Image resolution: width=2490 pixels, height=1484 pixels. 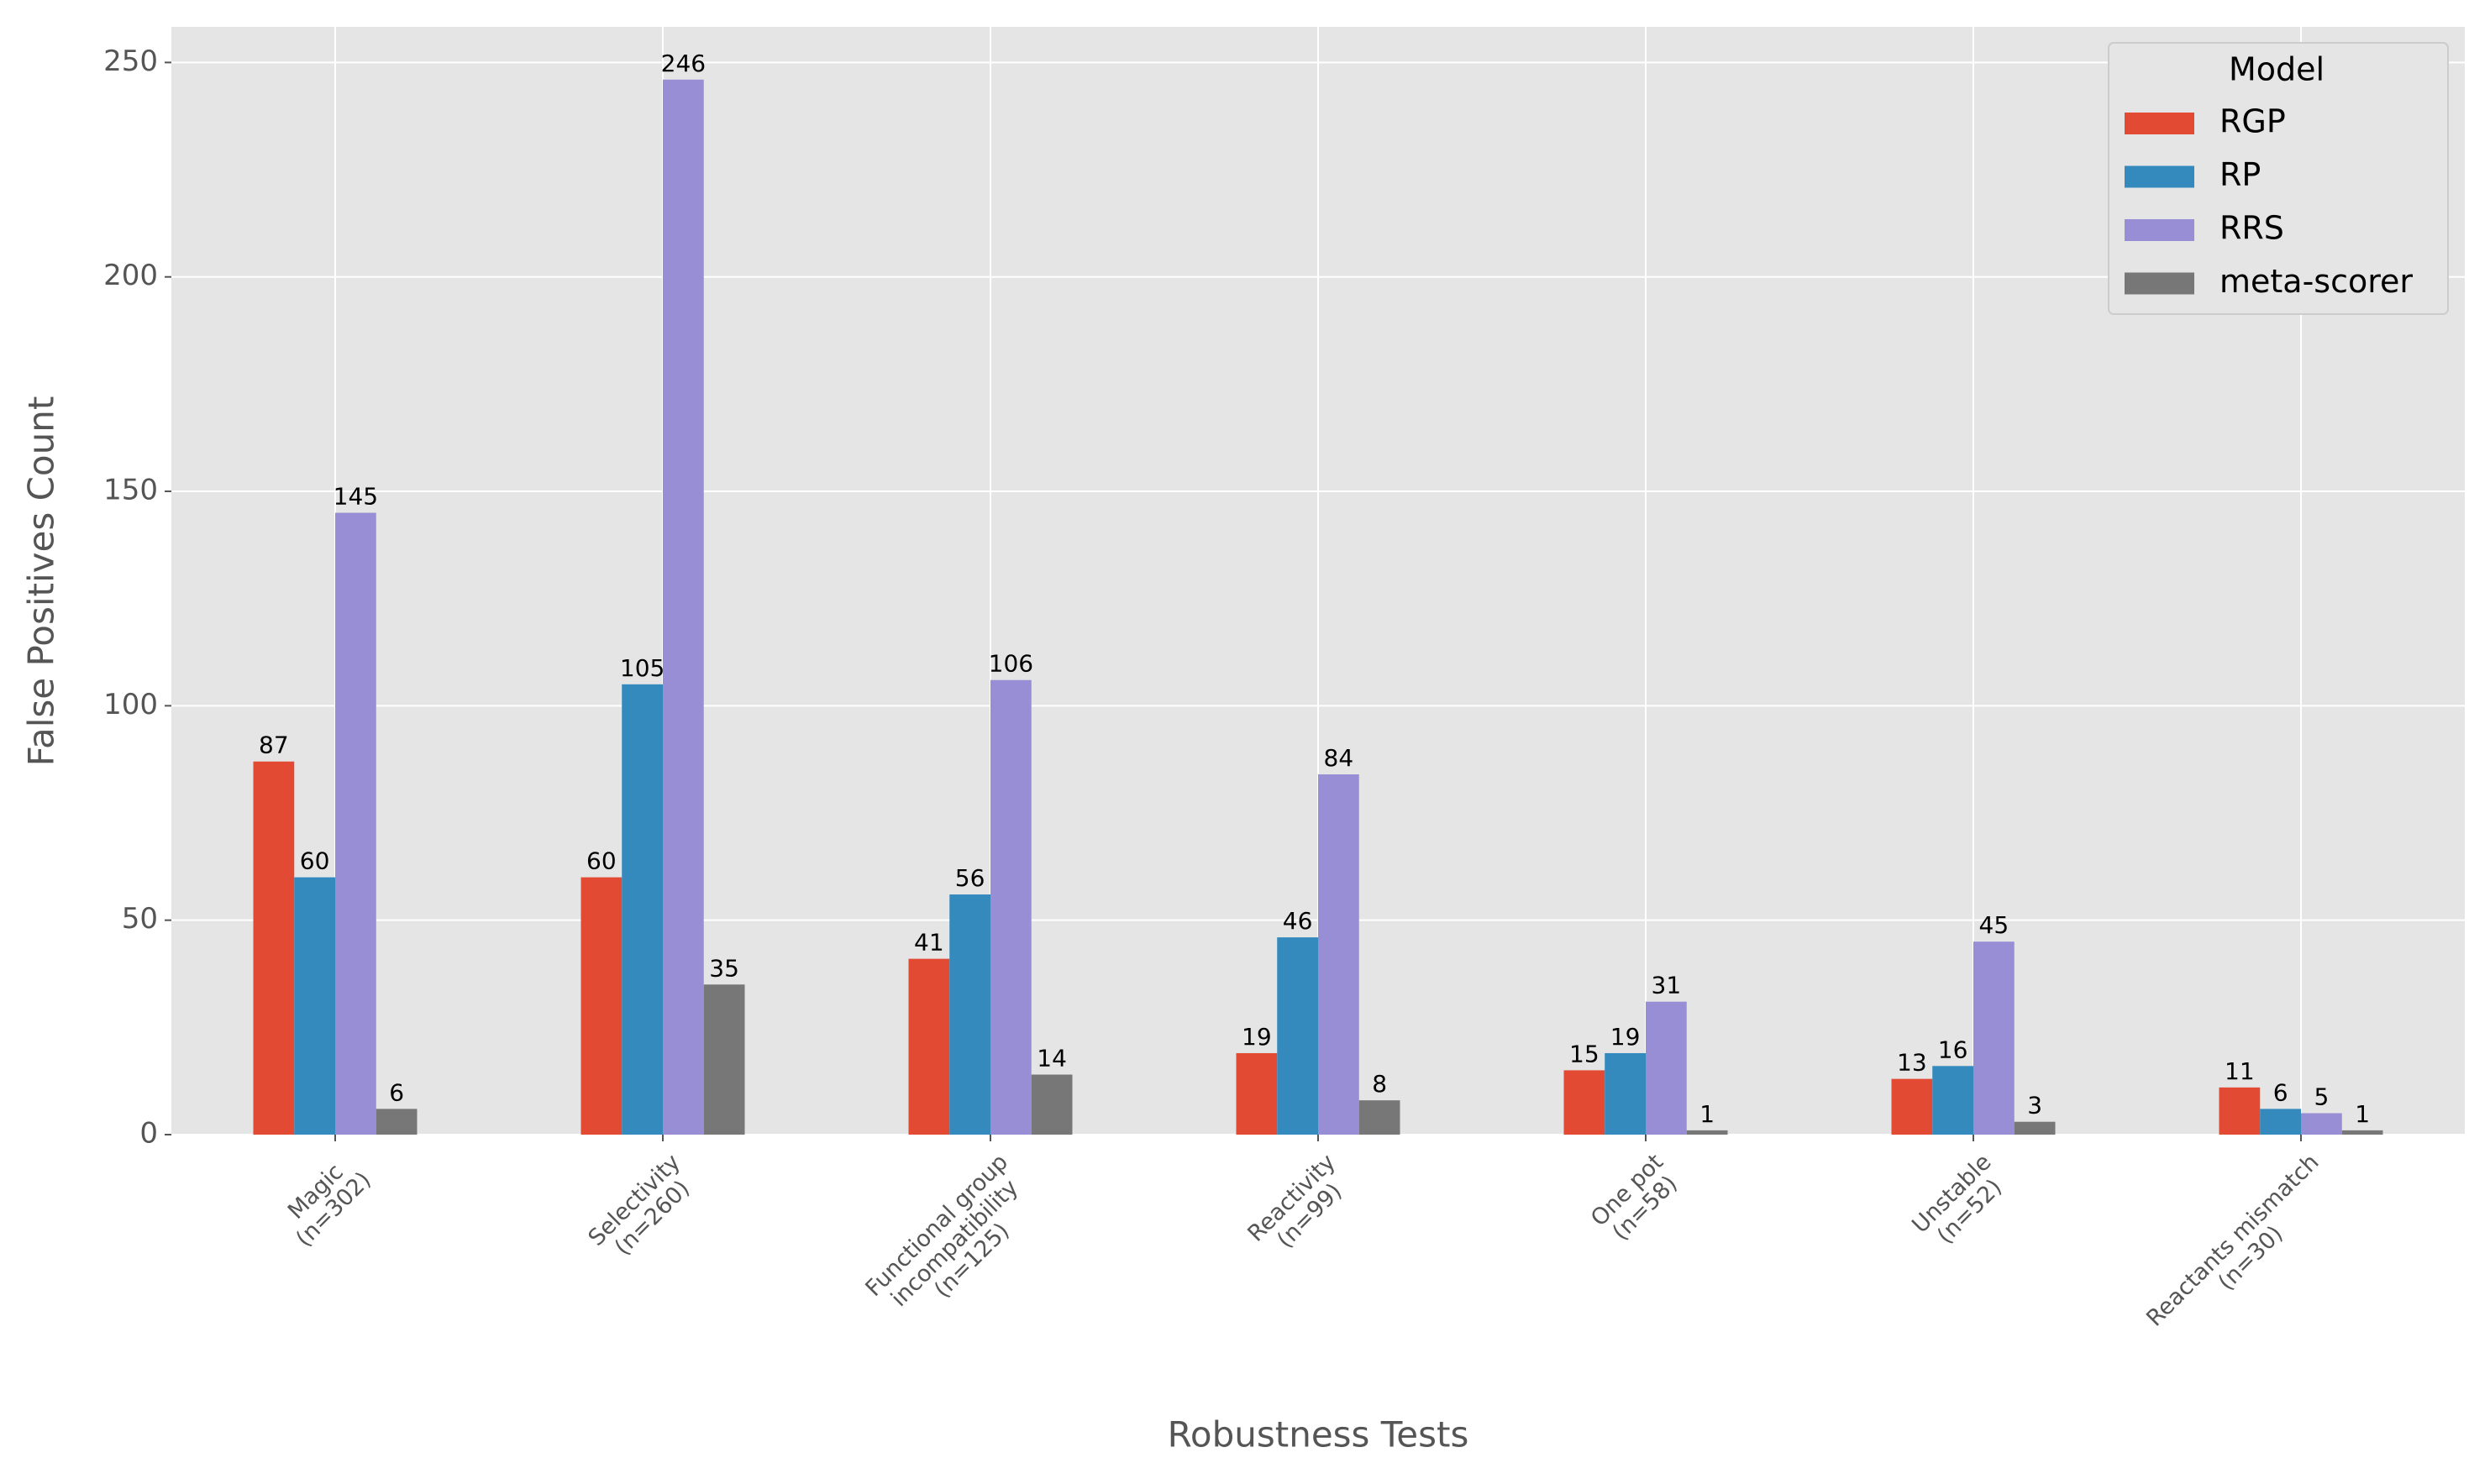 I want to click on value-label: 106, so click(x=1011, y=664).